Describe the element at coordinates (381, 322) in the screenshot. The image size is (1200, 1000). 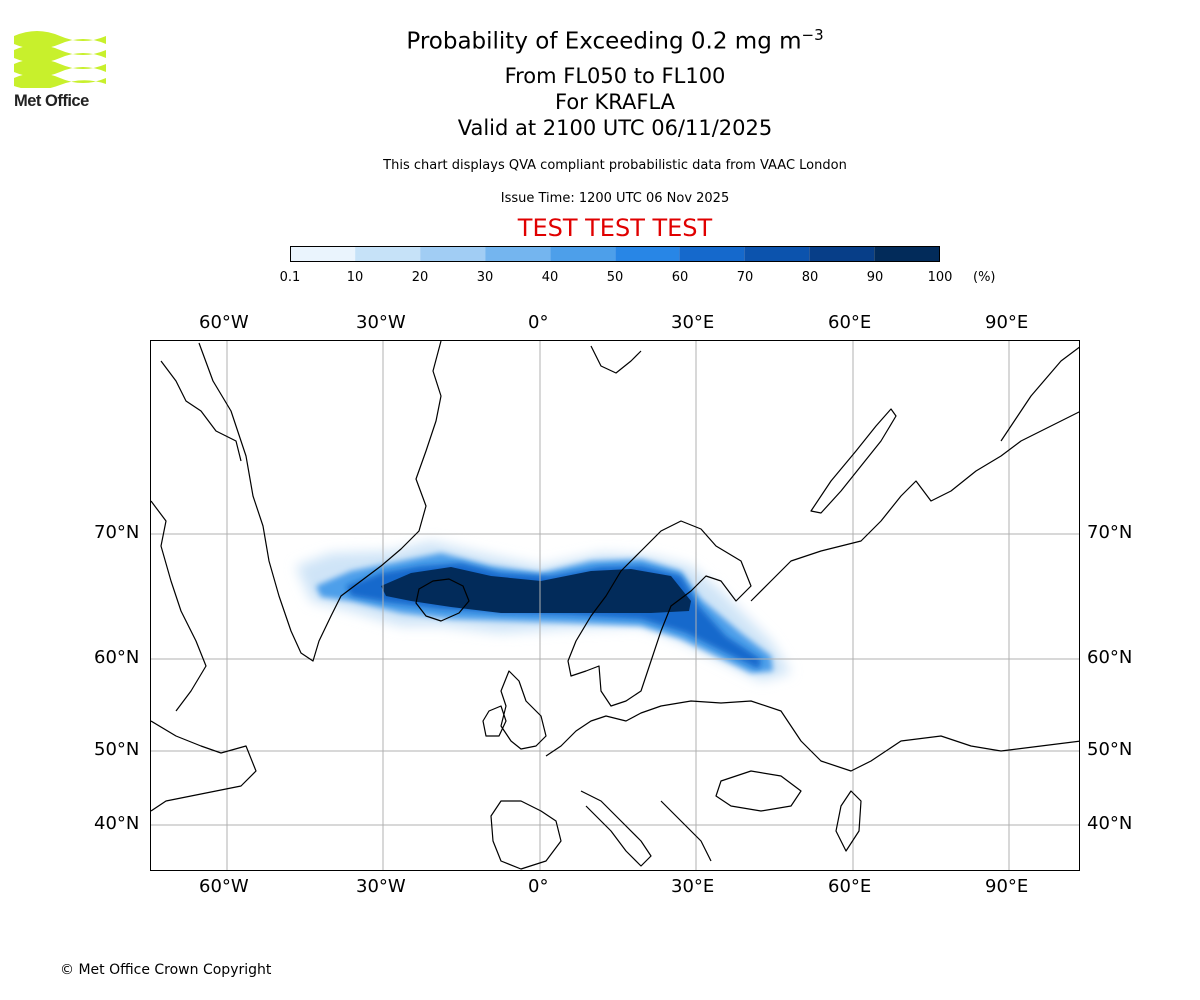
I see `lon-label-top: 30°W` at that location.